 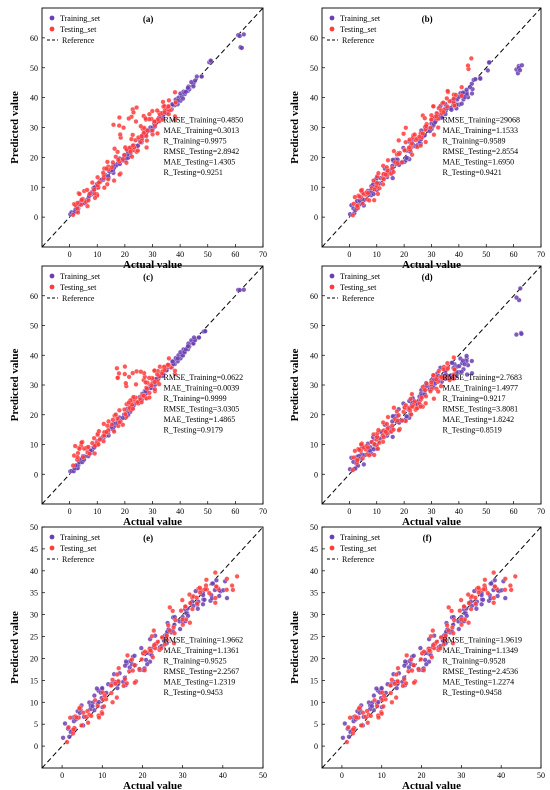 What do you see at coordinates (541, 254) in the screenshot?
I see `x-tick-label: 70` at bounding box center [541, 254].